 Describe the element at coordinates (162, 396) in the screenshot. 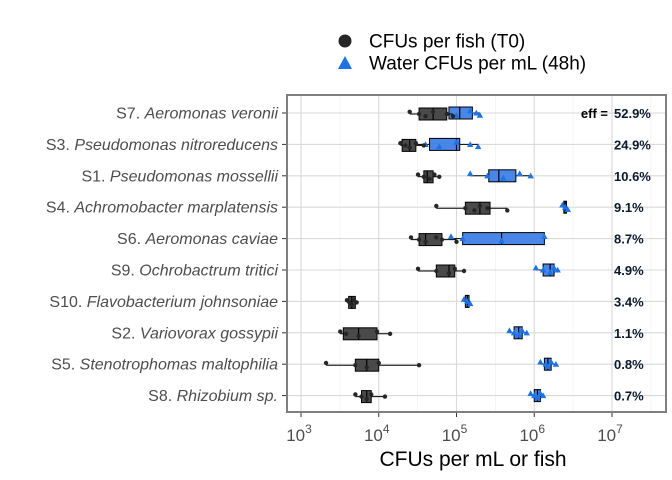

I see `category-code: S8.` at that location.